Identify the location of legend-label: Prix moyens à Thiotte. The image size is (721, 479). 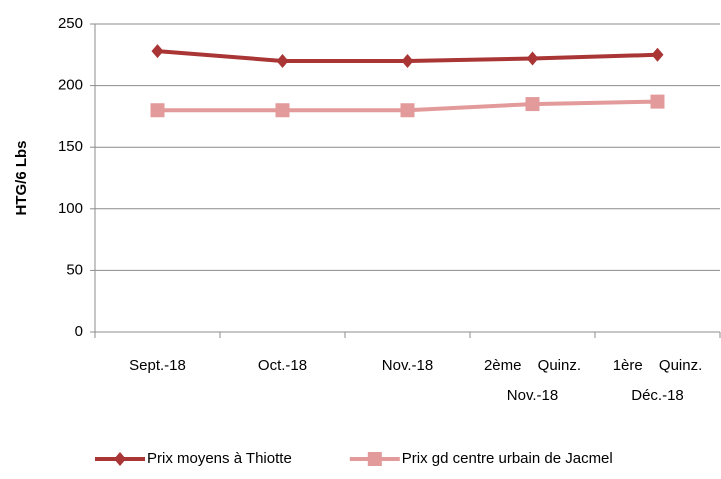
(219, 458).